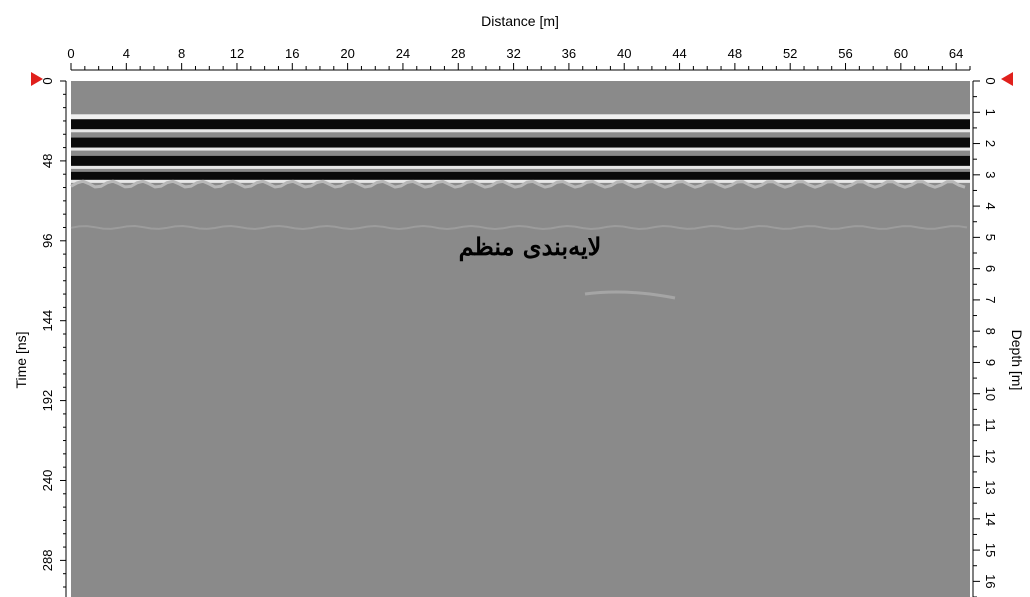 This screenshot has width=1030, height=597. Describe the element at coordinates (845, 53) in the screenshot. I see `x-tick-label: 56` at that location.